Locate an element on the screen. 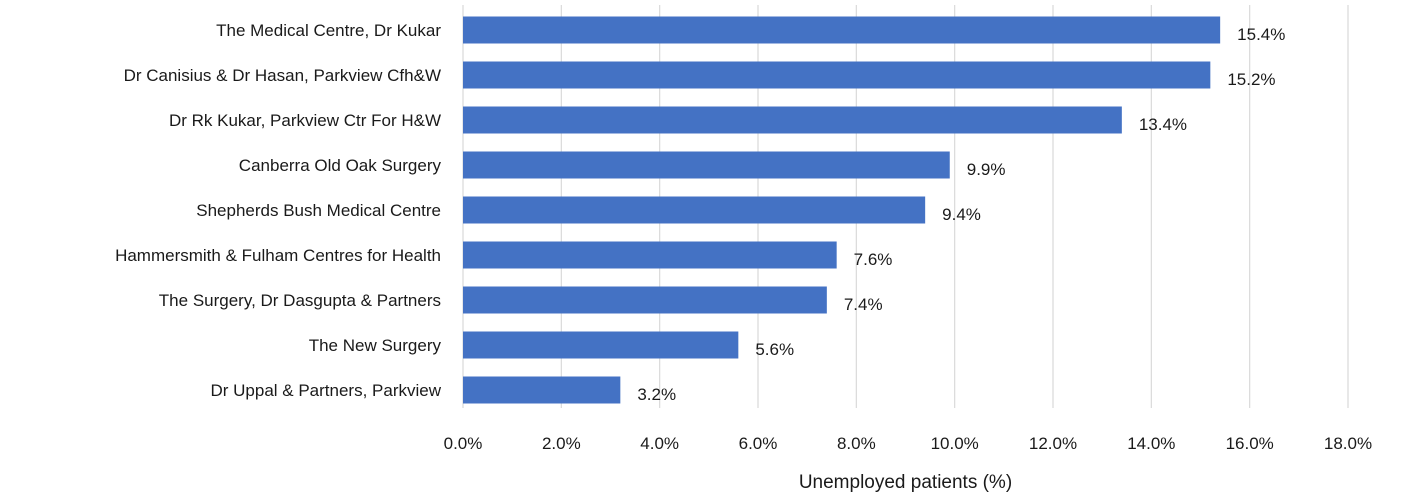 The width and height of the screenshot is (1406, 498). x-tick-label: 18.0% is located at coordinates (1348, 443).